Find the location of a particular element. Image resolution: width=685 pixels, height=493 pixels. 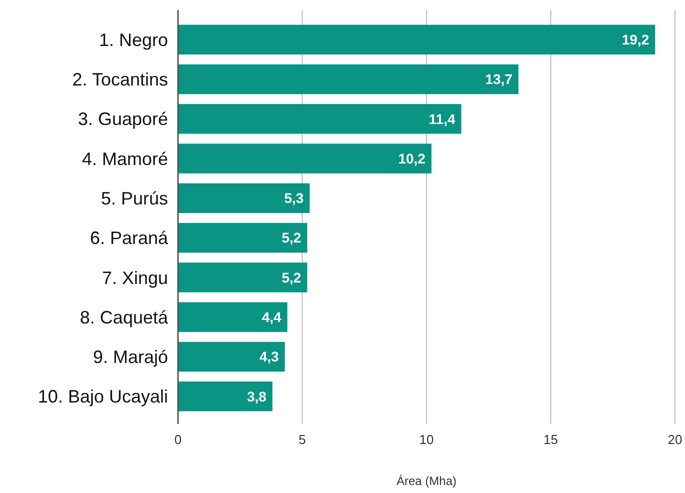

y-tick-label: 7. Xingu is located at coordinates (135, 278).